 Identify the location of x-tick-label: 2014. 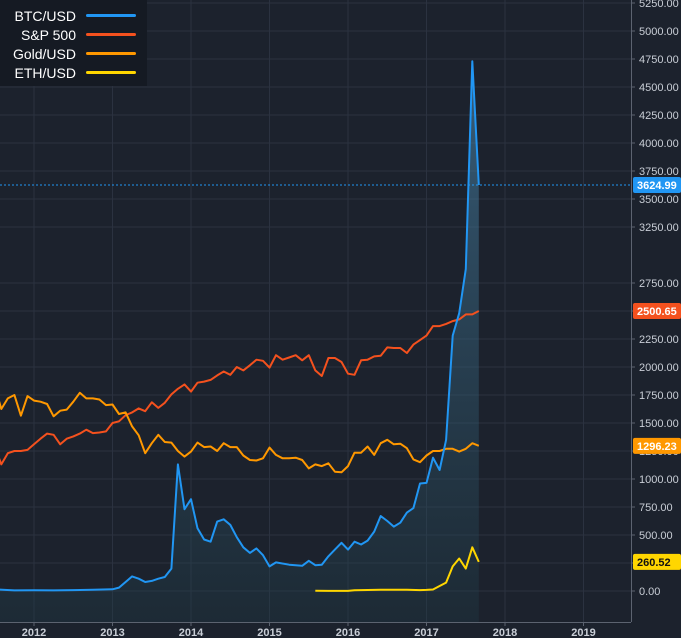
(191, 632).